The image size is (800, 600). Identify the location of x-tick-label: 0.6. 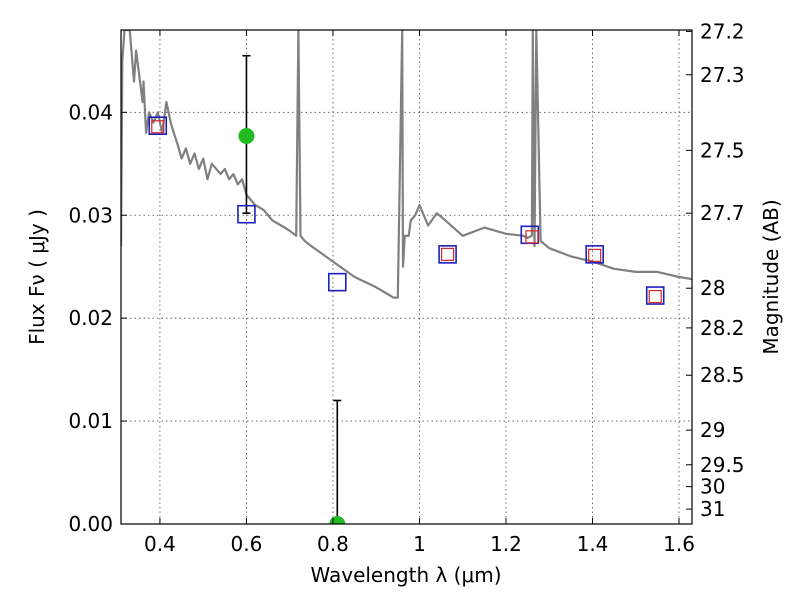
(247, 544).